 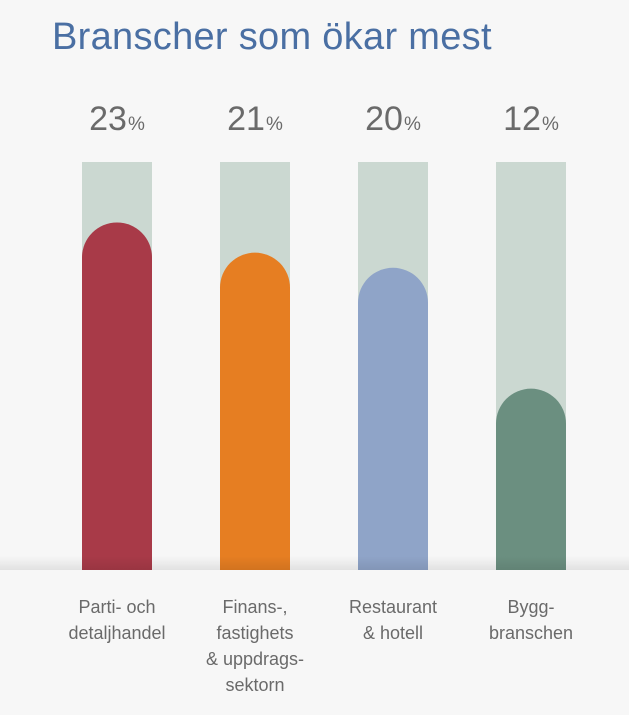 I want to click on category-label-1: Parti- och detaljhandel, so click(x=117, y=620).